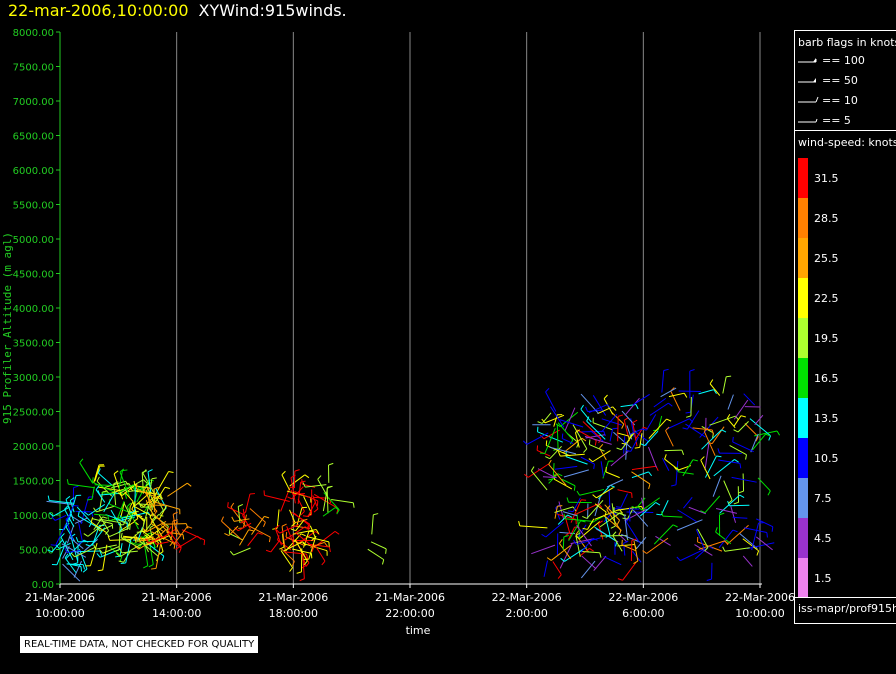  Describe the element at coordinates (33, 447) in the screenshot. I see `y-tick-label: 2000.00` at that location.